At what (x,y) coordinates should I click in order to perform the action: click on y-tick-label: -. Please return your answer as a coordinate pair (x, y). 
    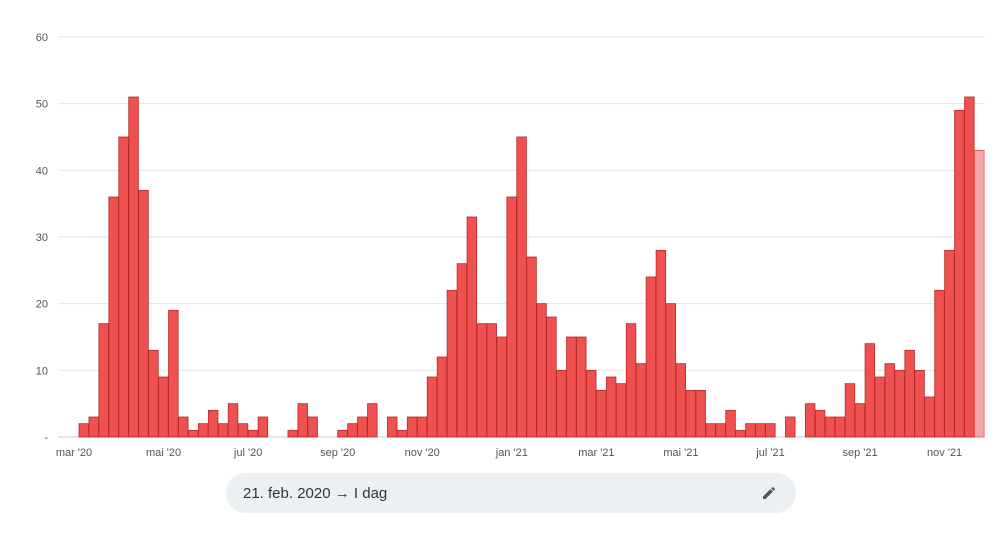
    Looking at the image, I should click on (46, 438).